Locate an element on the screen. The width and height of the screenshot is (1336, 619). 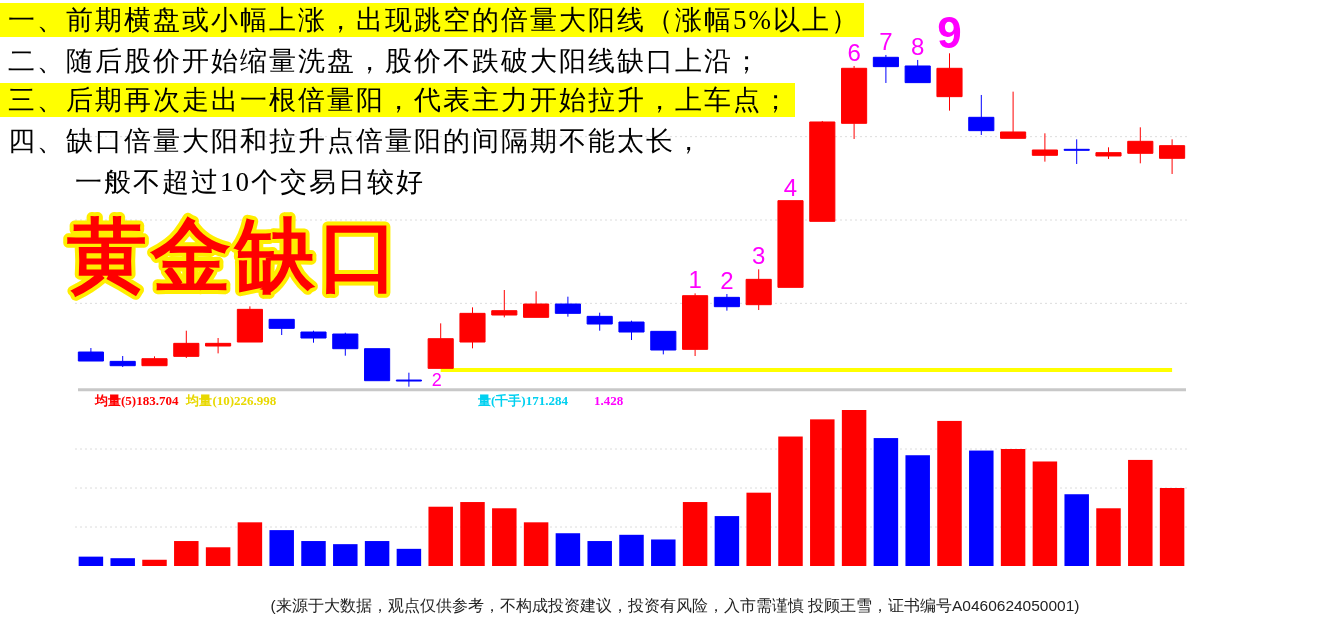
annotation: 四、缺口倍量大阳和拉升点倍量阳的间隔期不能太长， is located at coordinates (356, 141).